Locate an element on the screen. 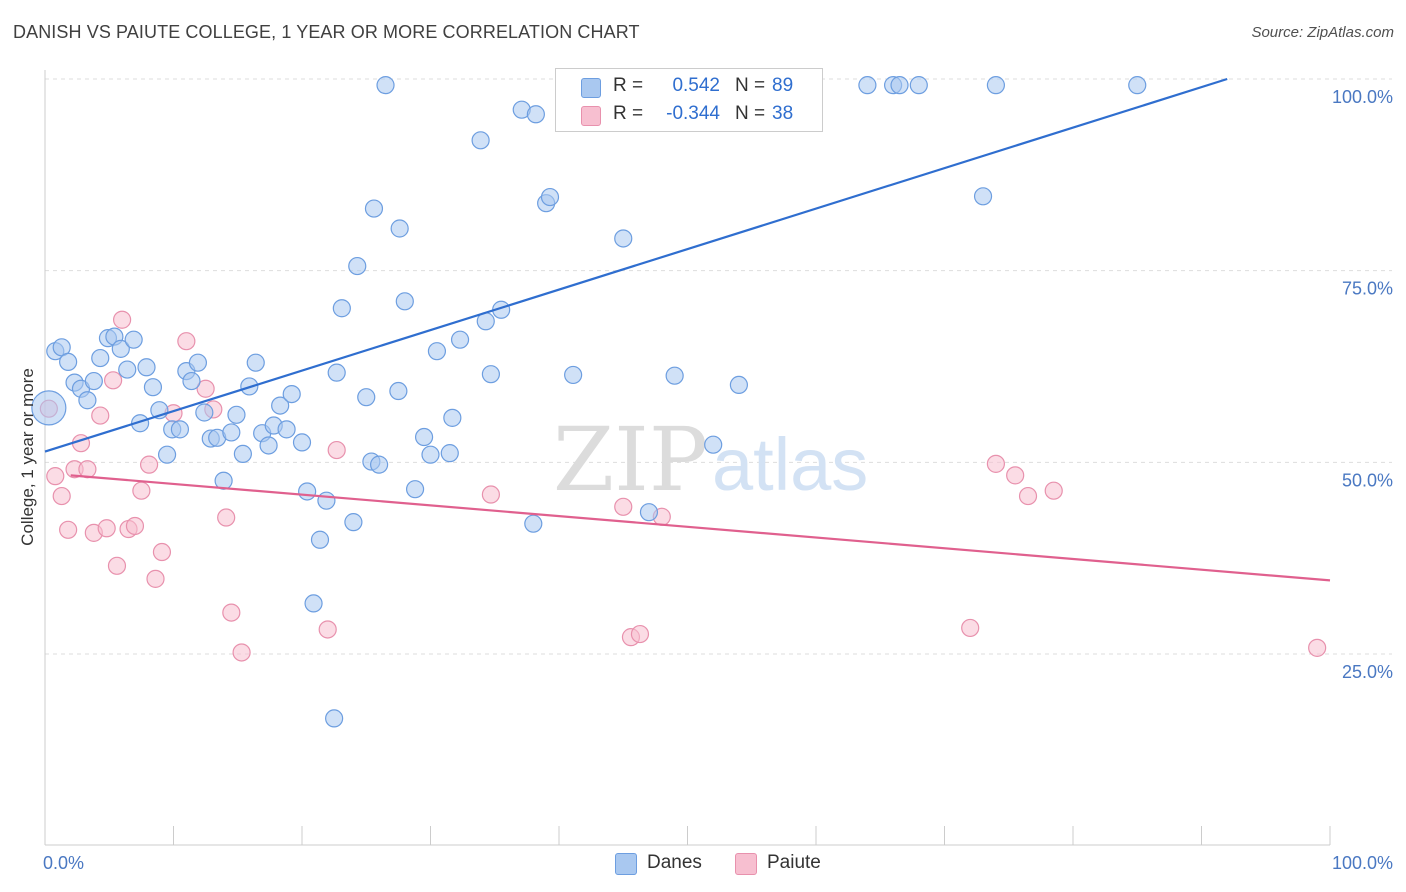 The height and width of the screenshot is (892, 1406). y-tick-label: 100.0% is located at coordinates (1362, 97).